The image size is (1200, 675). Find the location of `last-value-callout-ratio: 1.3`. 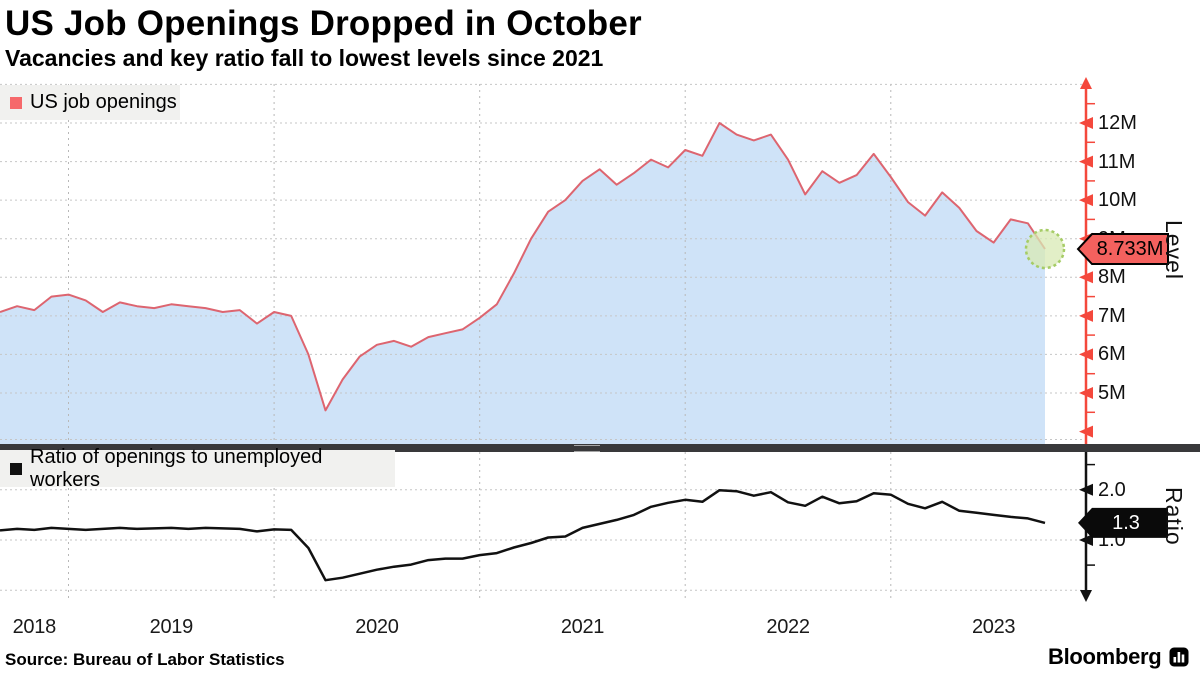

last-value-callout-ratio: 1.3 is located at coordinates (1126, 522).